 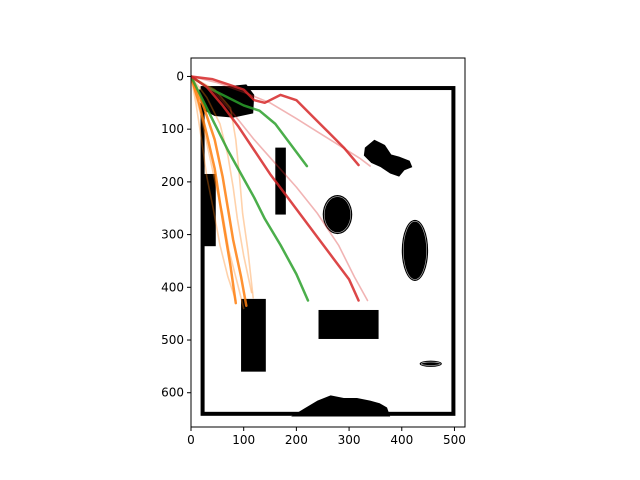 What do you see at coordinates (172, 129) in the screenshot?
I see `y-tick-label-1: 100` at bounding box center [172, 129].